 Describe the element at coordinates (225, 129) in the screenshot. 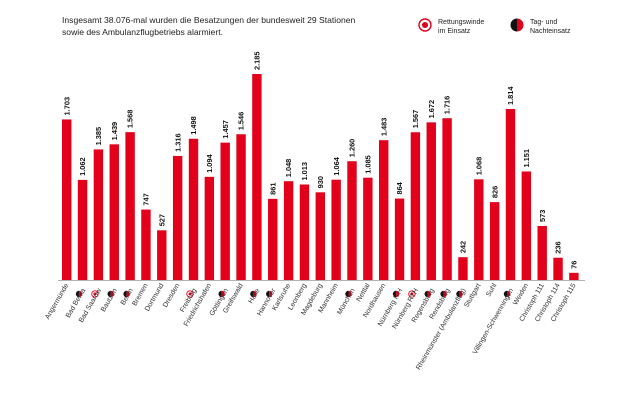

I see `value-label: 1.457` at that location.